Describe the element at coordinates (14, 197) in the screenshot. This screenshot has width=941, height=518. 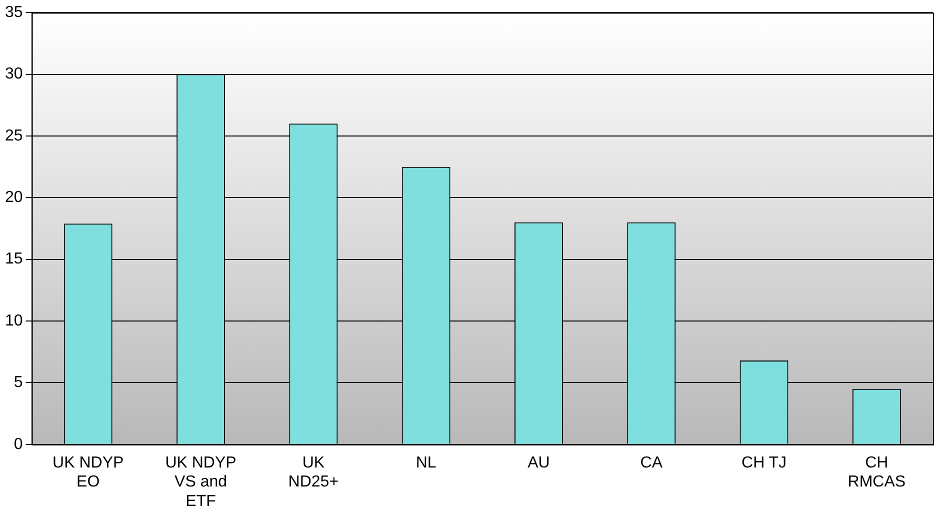
I see `y-tick-label: 20` at that location.